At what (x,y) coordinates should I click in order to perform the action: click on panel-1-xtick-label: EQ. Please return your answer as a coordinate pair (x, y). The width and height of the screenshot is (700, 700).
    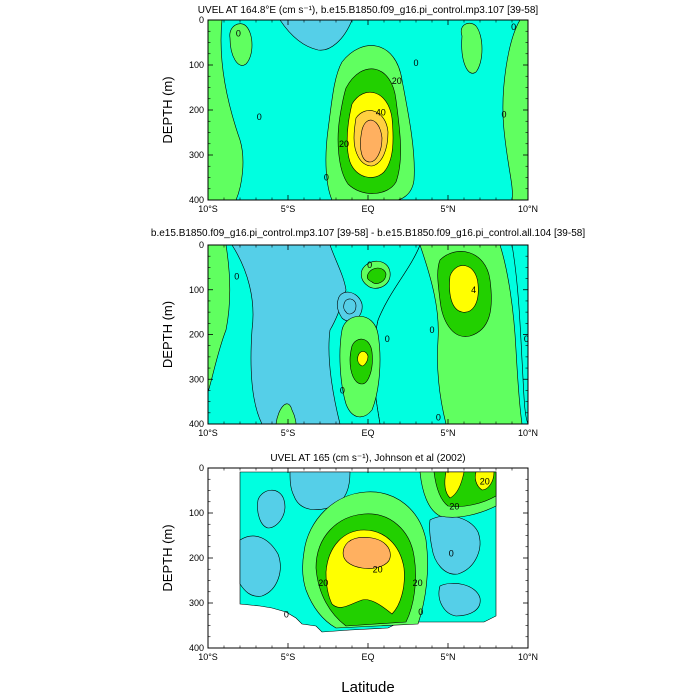
    Looking at the image, I should click on (367, 209).